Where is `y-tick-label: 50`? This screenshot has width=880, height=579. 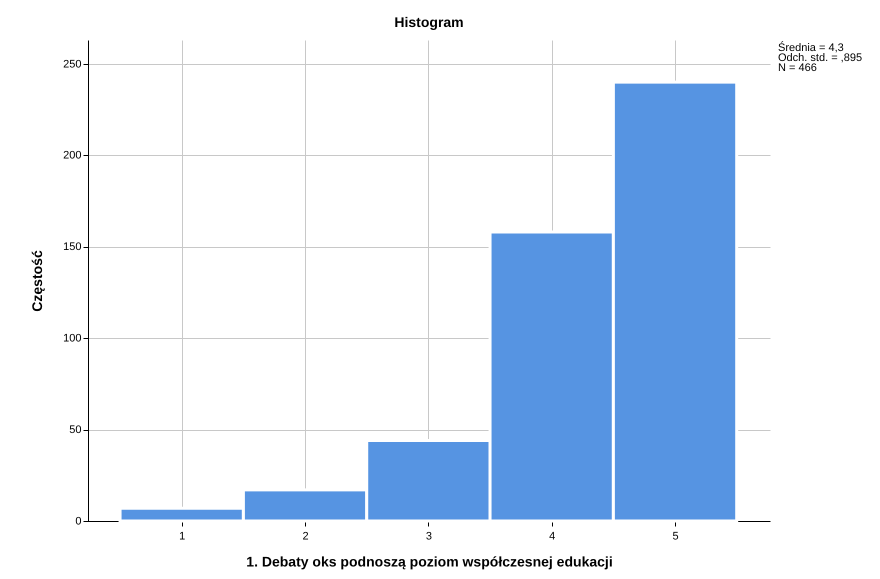 y-tick-label: 50 is located at coordinates (75, 430).